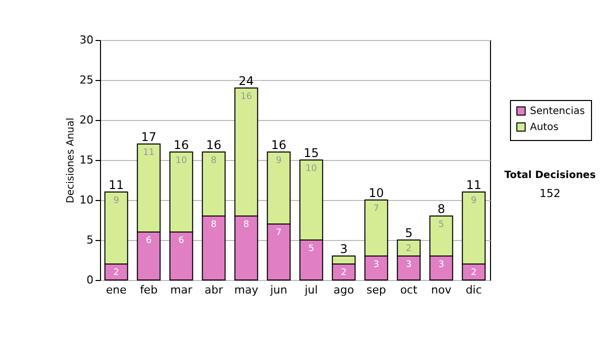 The height and width of the screenshot is (340, 600). I want to click on y-tick-label: 30, so click(87, 40).